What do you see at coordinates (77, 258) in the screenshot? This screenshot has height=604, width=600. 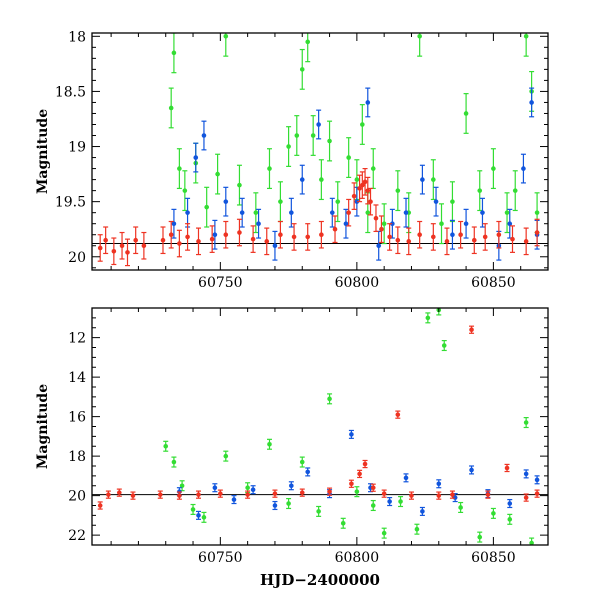 I see `y-tick-label: 20` at bounding box center [77, 258].